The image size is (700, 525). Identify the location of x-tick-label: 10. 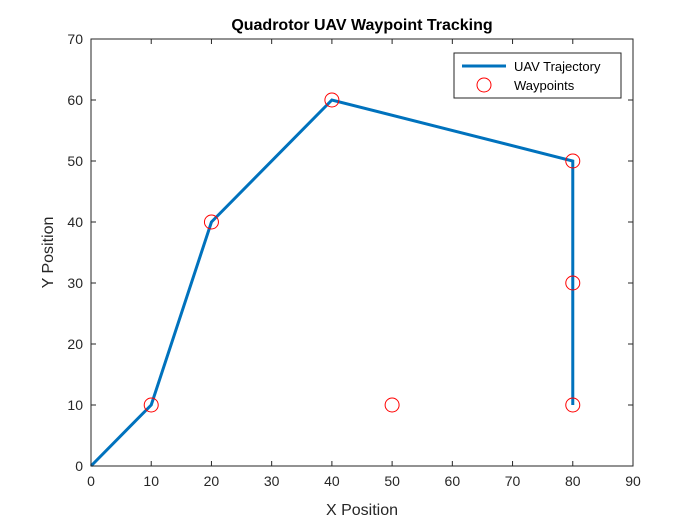
(151, 481).